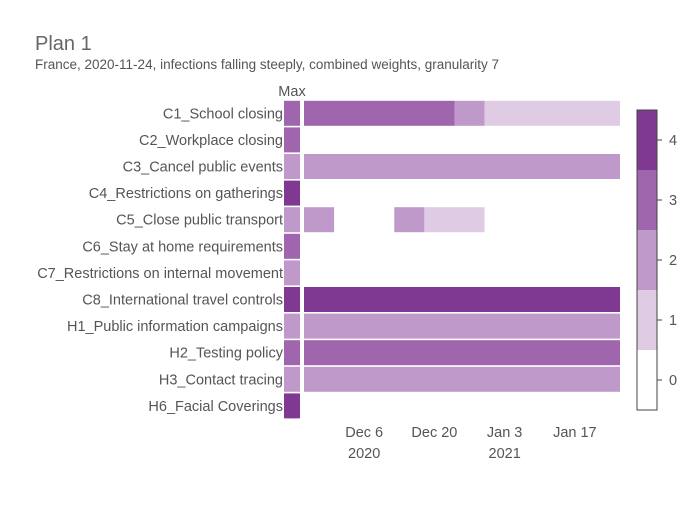 The width and height of the screenshot is (700, 505). I want to click on colorbar-tick-label: 1, so click(673, 321).